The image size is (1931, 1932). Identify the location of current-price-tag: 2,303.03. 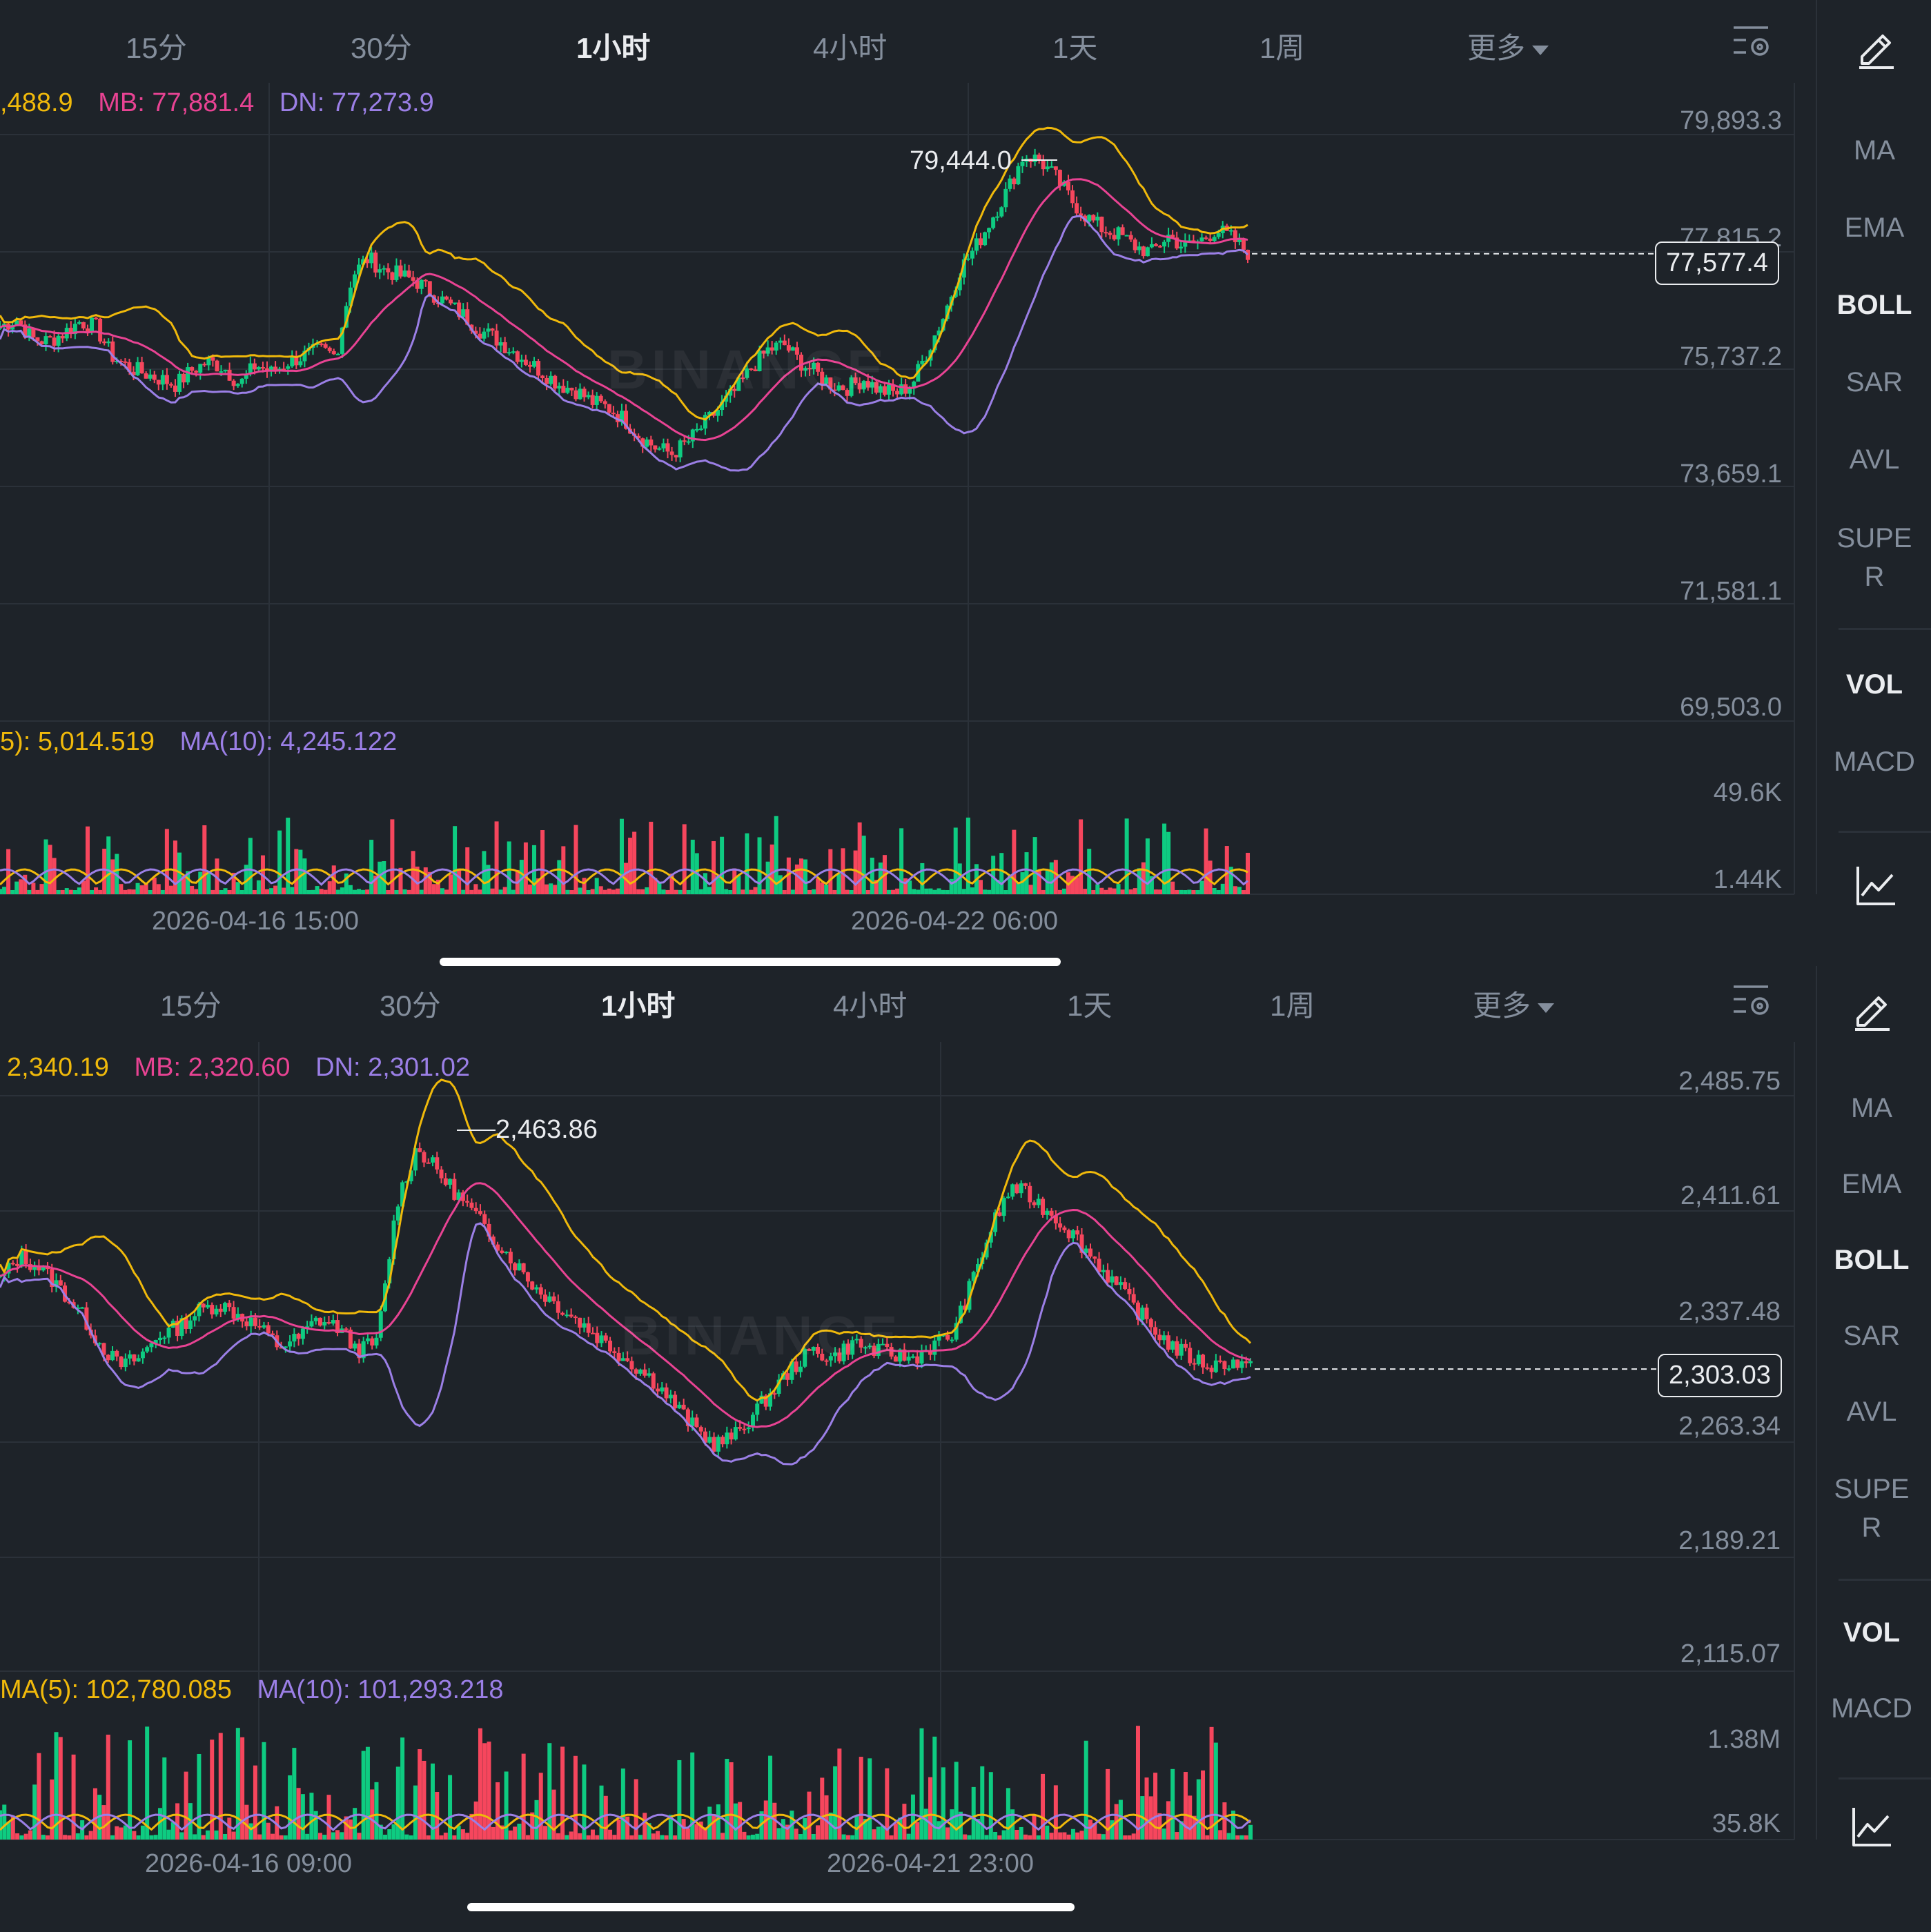
(1720, 1375).